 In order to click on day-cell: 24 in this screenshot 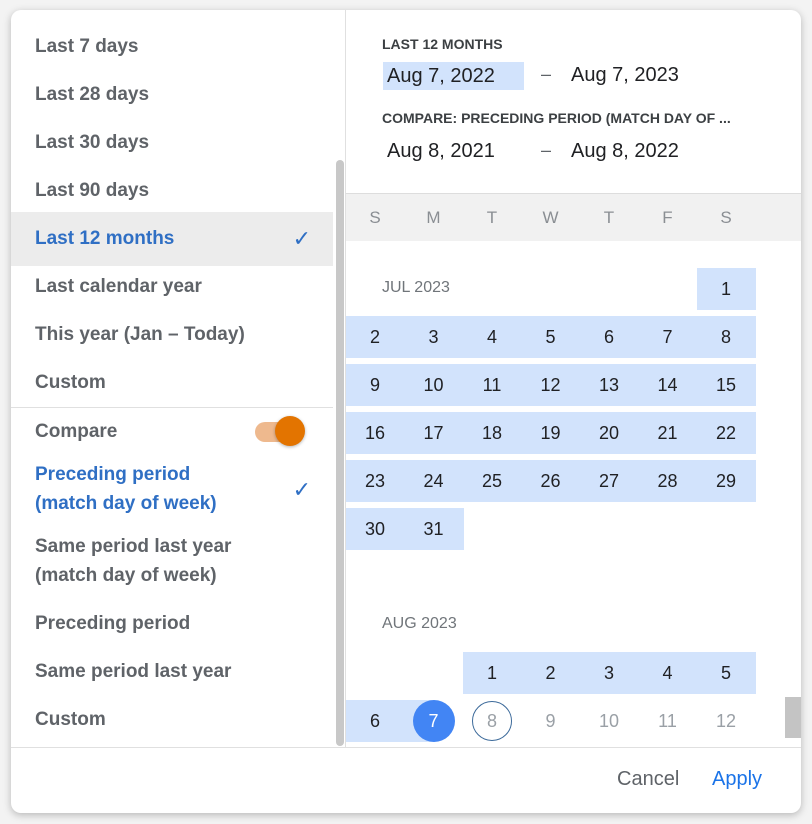, I will do `click(434, 481)`.